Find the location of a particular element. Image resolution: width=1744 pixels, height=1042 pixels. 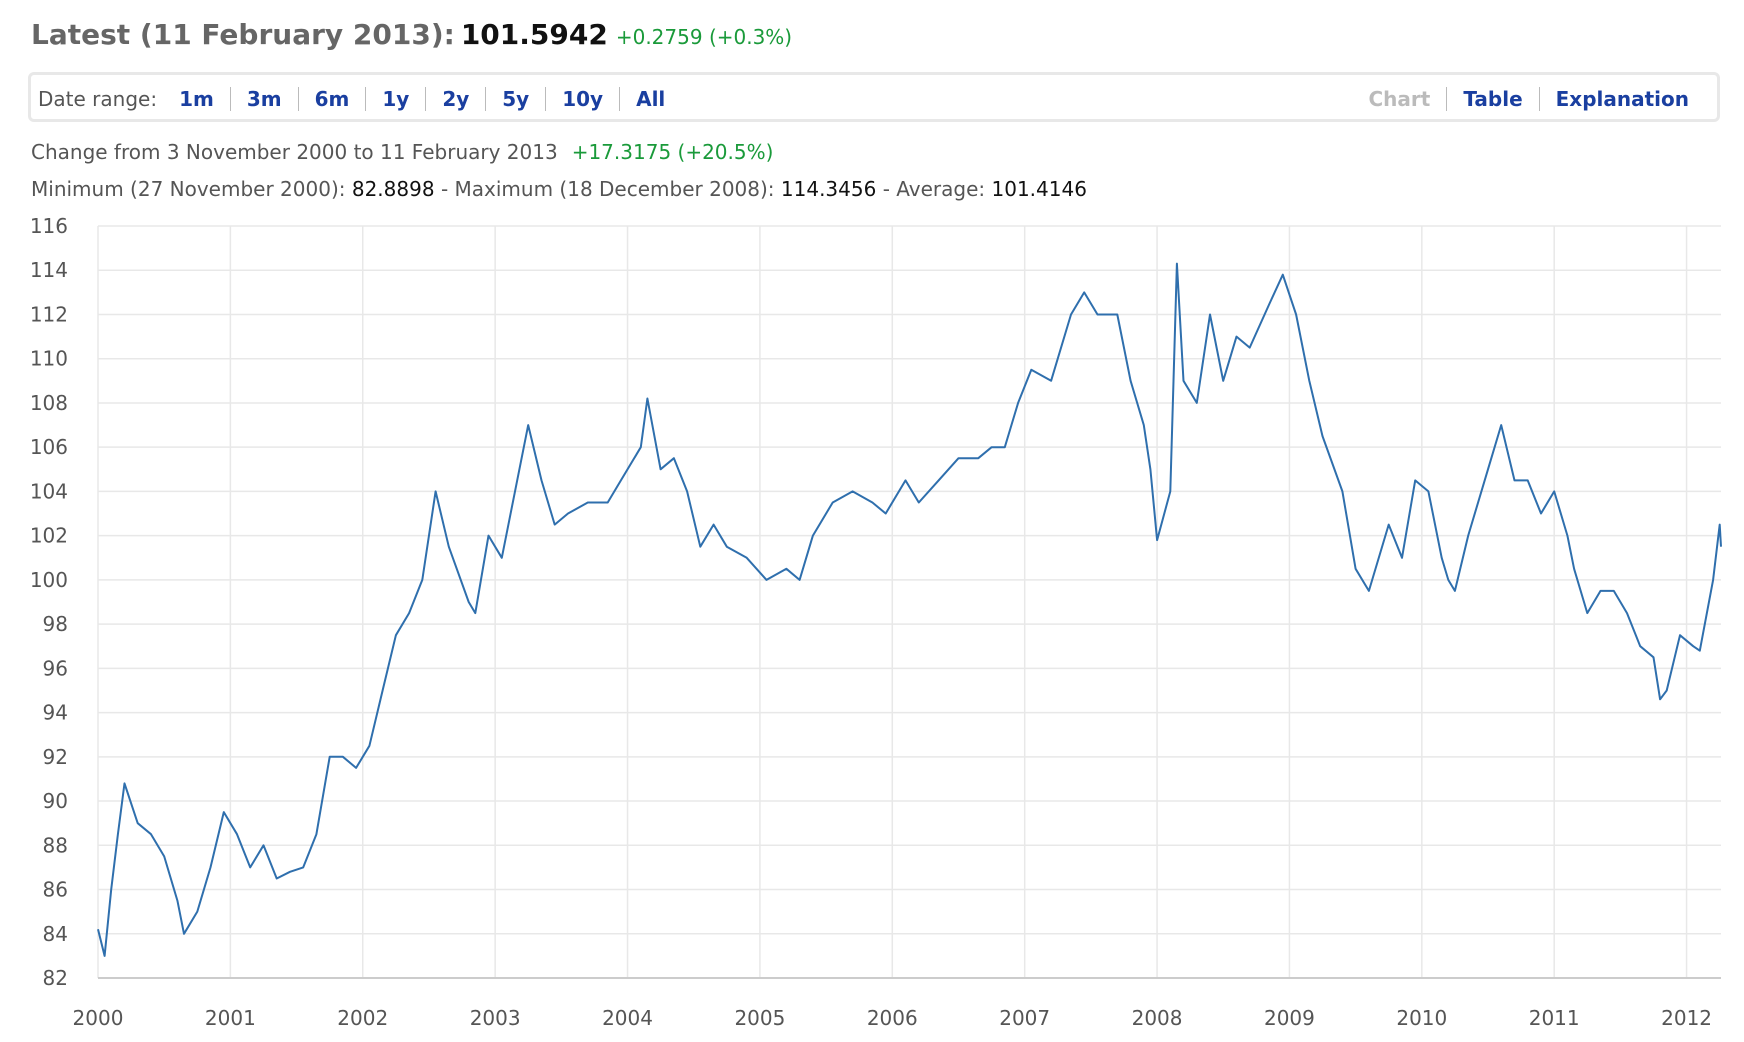

view-group: Chart Table Explanation is located at coordinates (1529, 99).